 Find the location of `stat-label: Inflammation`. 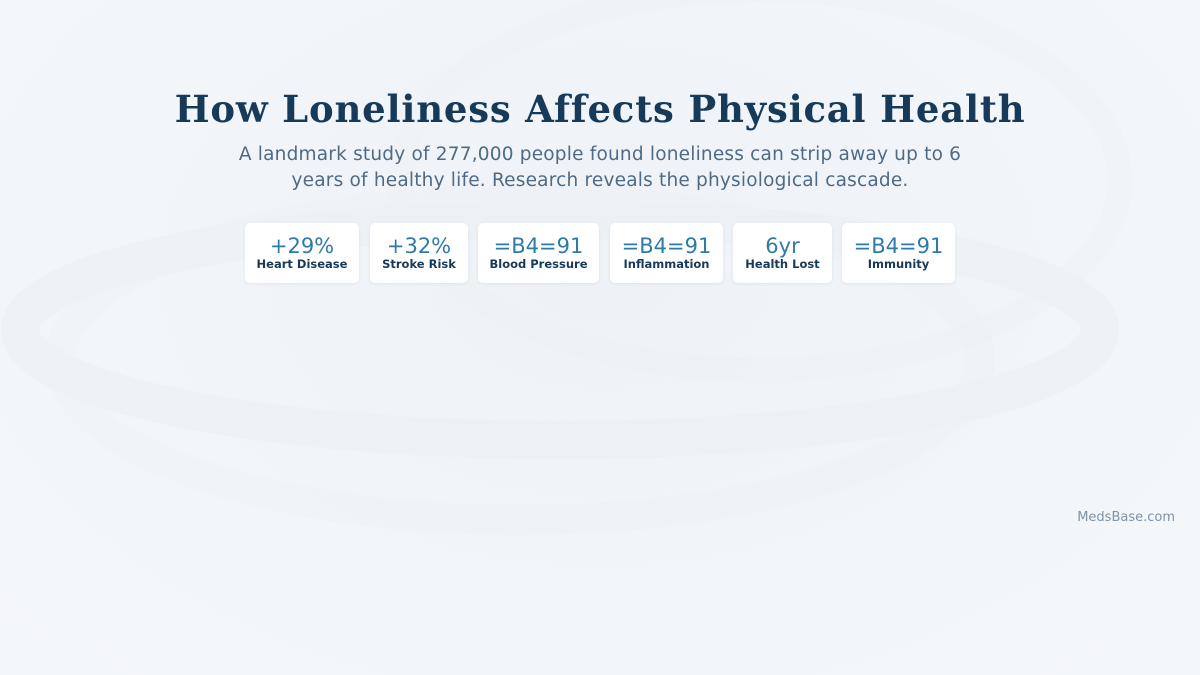

stat-label: Inflammation is located at coordinates (666, 264).